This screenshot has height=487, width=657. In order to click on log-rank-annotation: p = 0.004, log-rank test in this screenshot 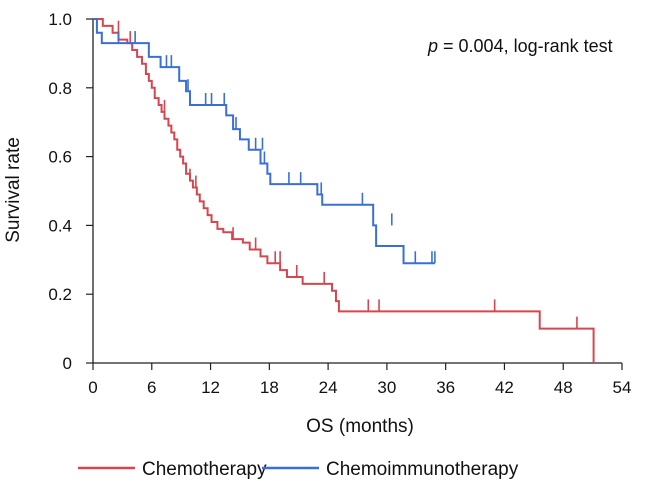, I will do `click(520, 46)`.